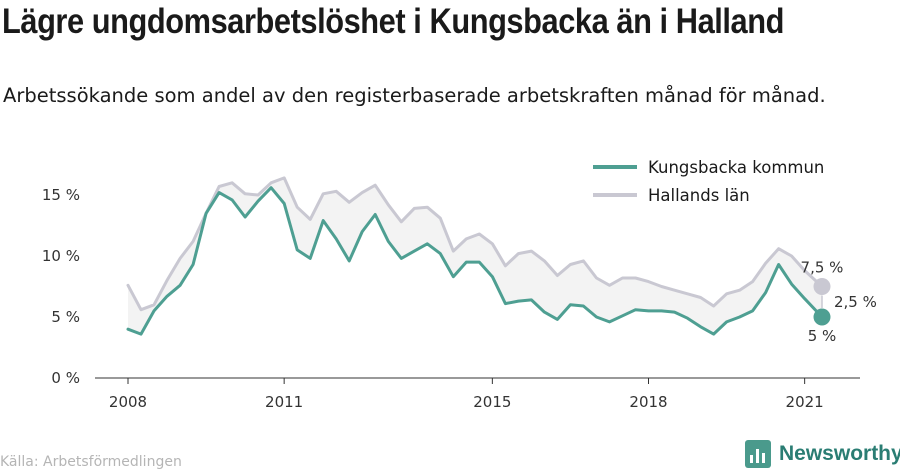 This screenshot has width=900, height=474. Describe the element at coordinates (648, 402) in the screenshot. I see `x-tick-label: 2018` at that location.